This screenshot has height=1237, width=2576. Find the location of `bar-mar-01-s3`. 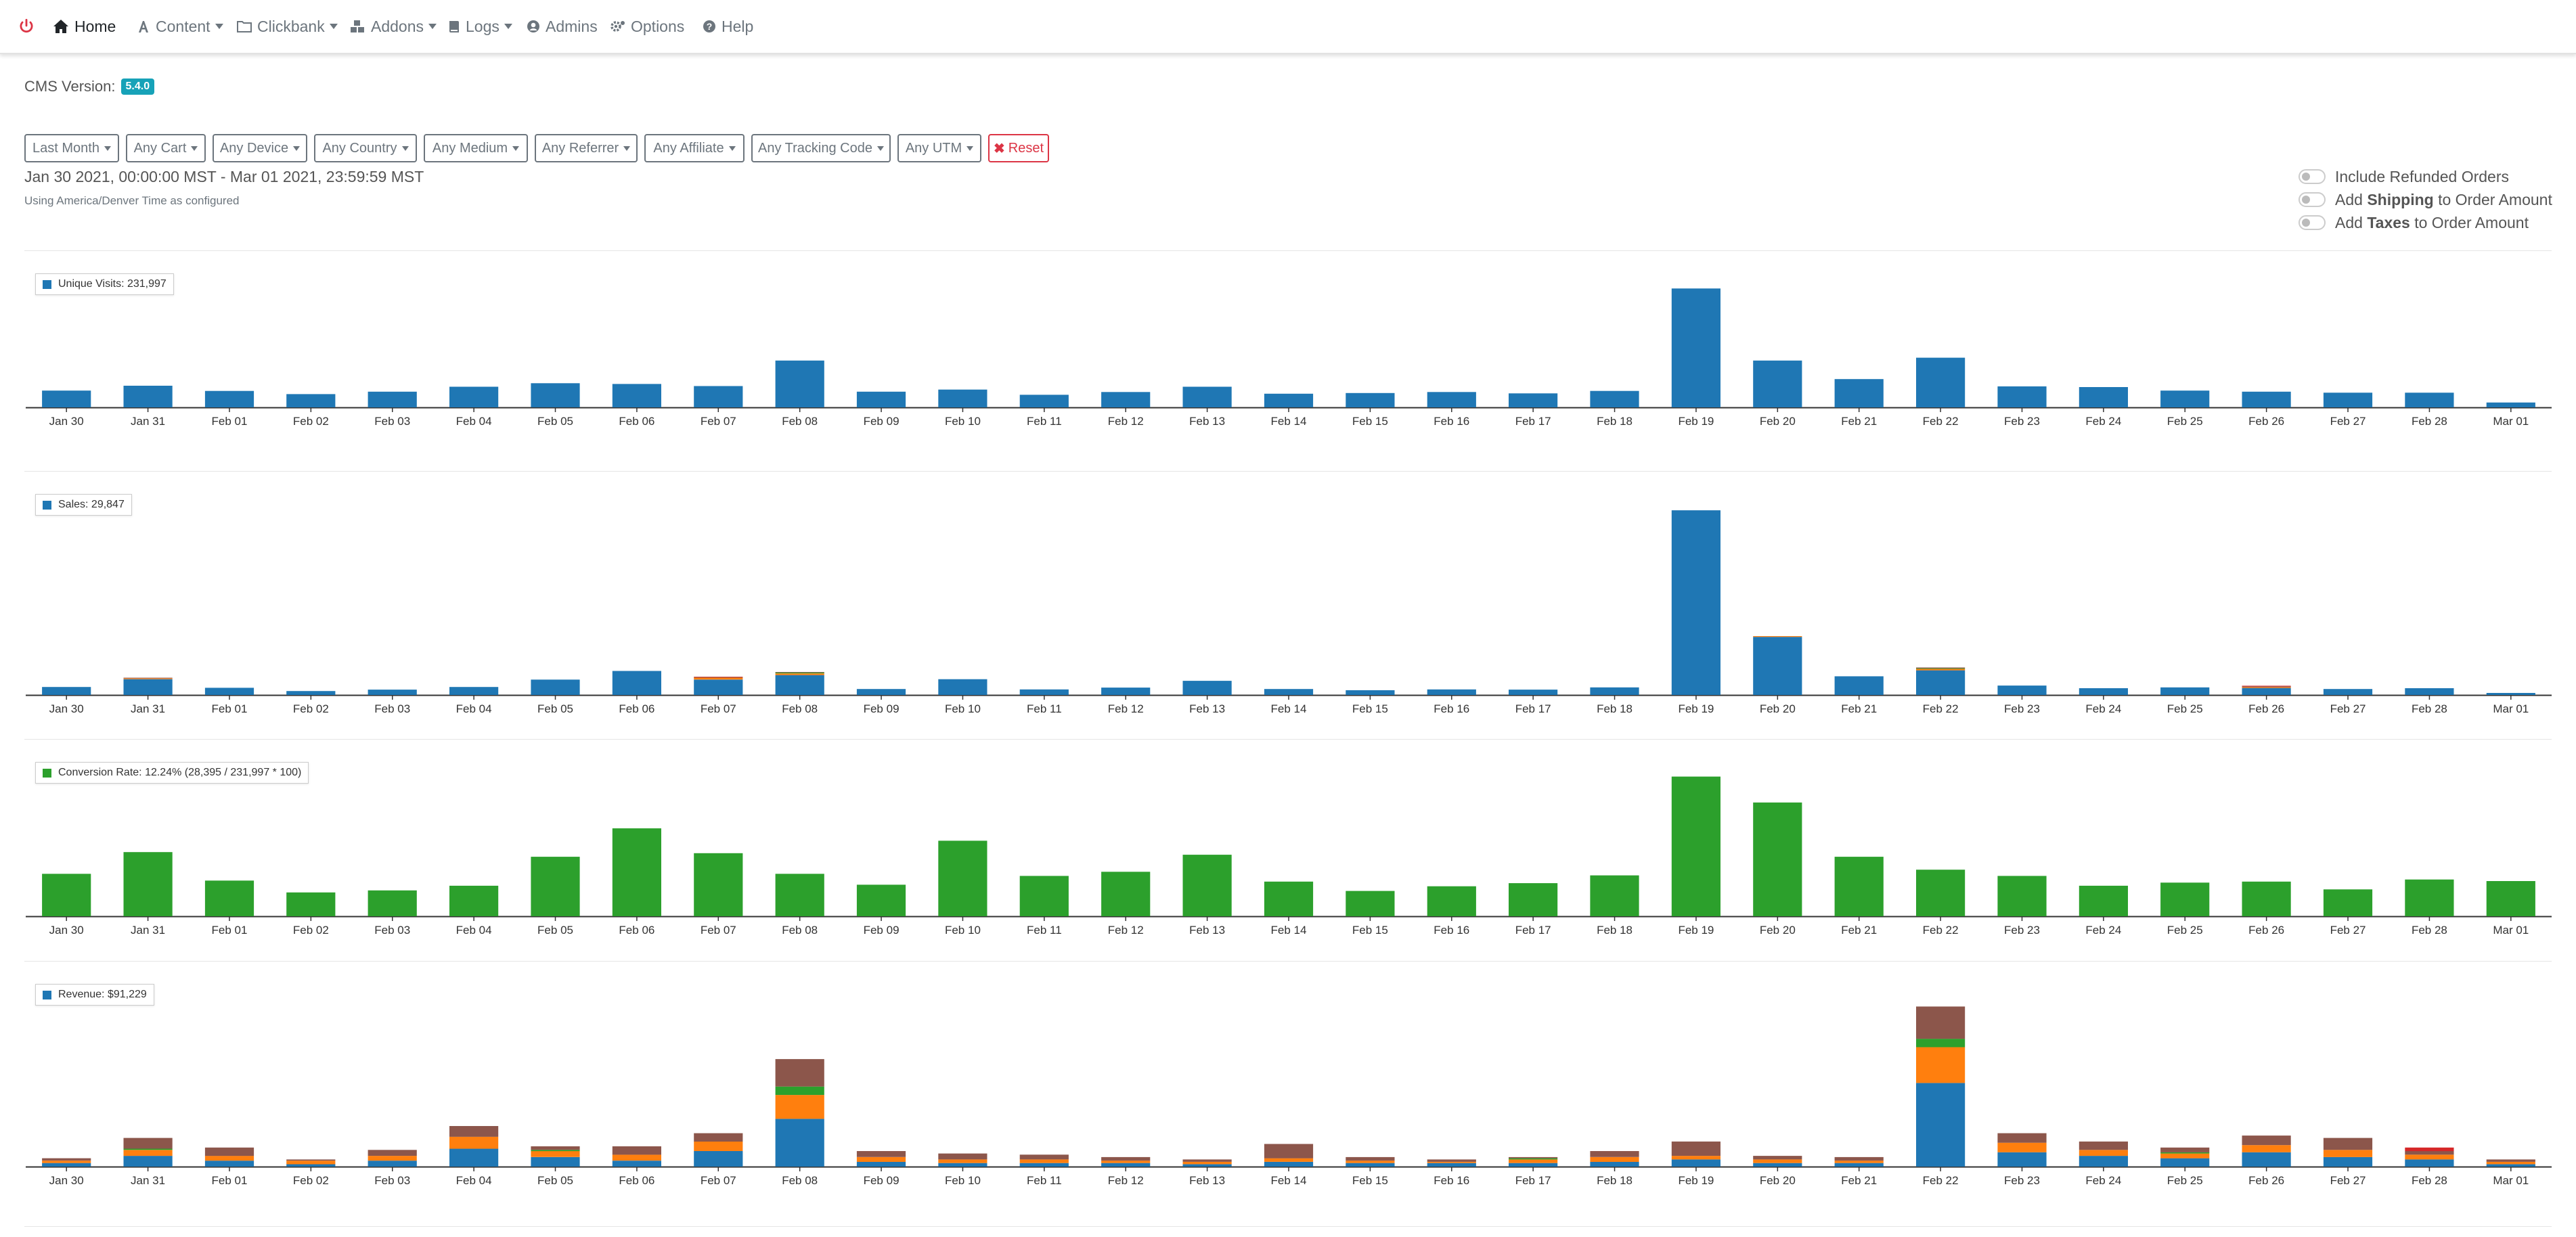

bar-mar-01-s3 is located at coordinates (2510, 1160).